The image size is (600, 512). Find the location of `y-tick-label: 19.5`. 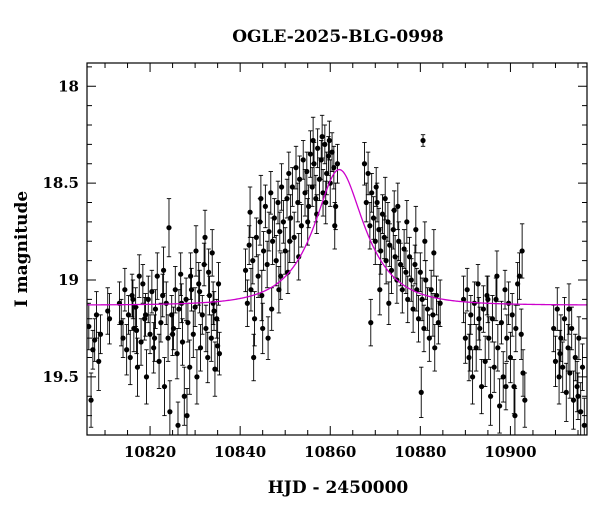

y-tick-label: 19.5 is located at coordinates (60, 377).